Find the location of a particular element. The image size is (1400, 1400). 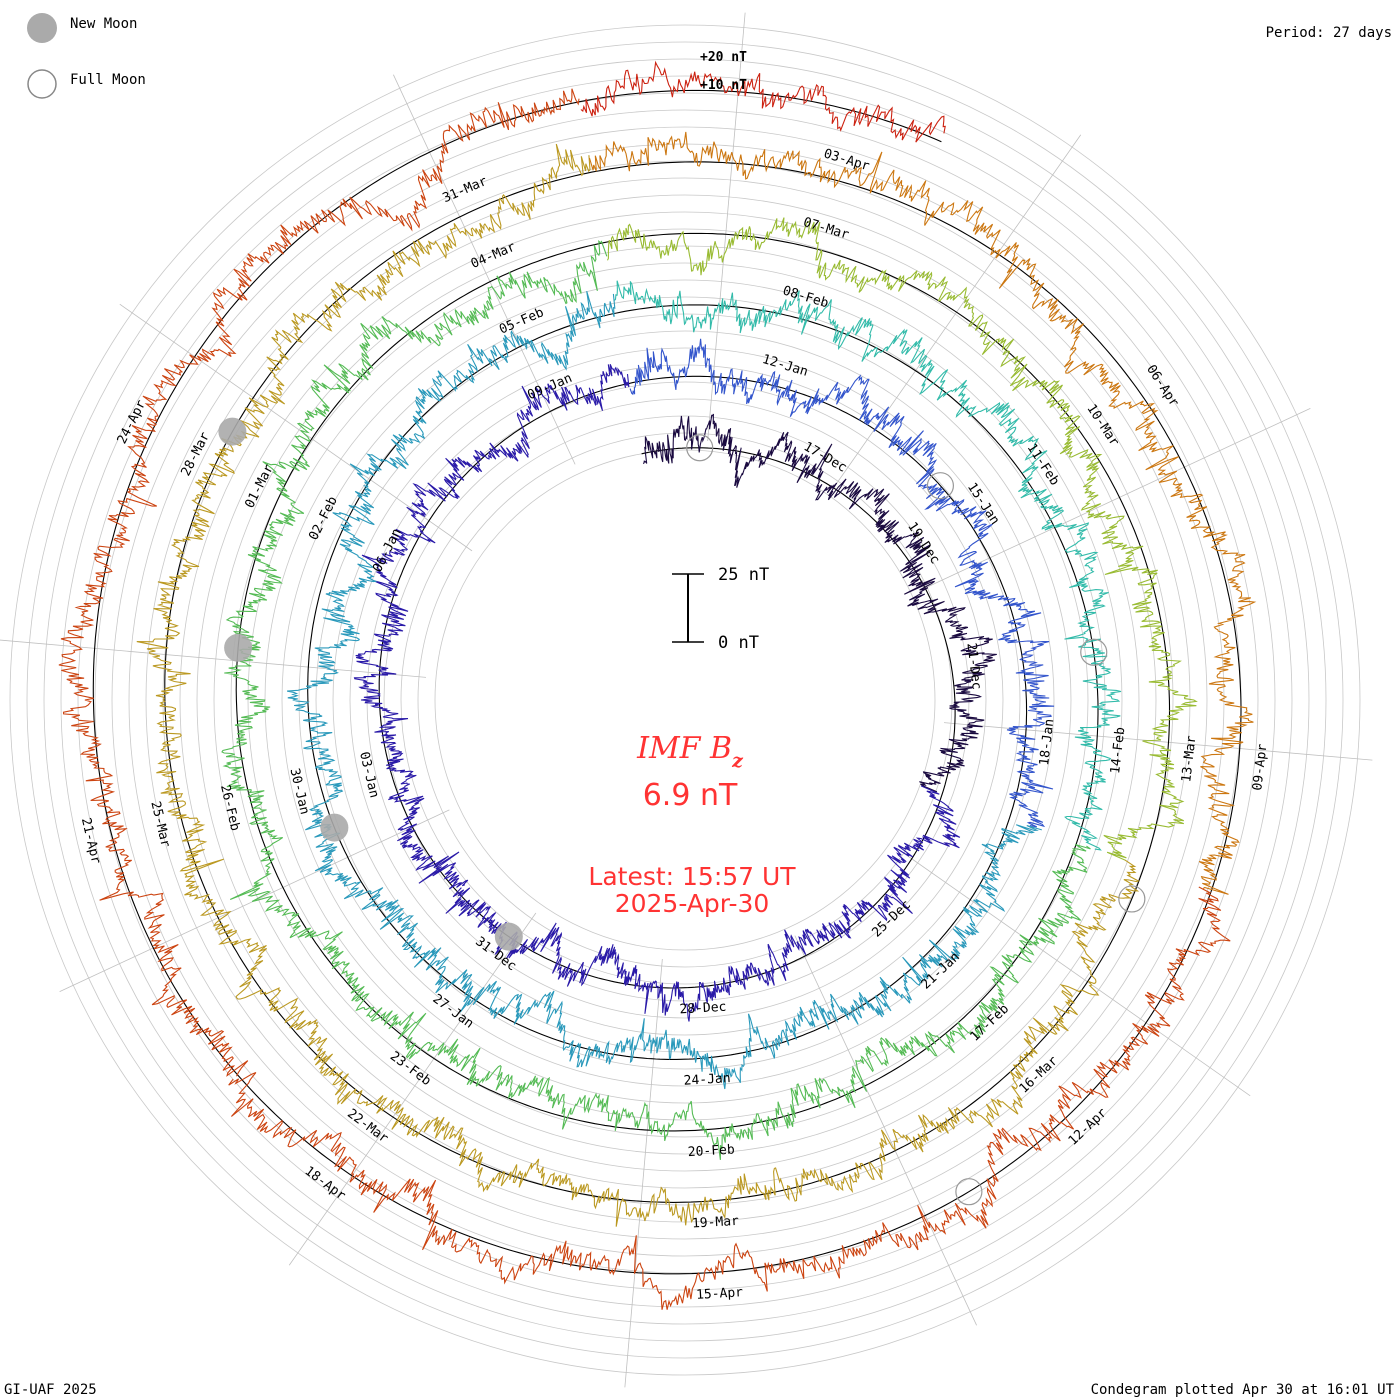

date-label: 04-Mar is located at coordinates (493, 255).